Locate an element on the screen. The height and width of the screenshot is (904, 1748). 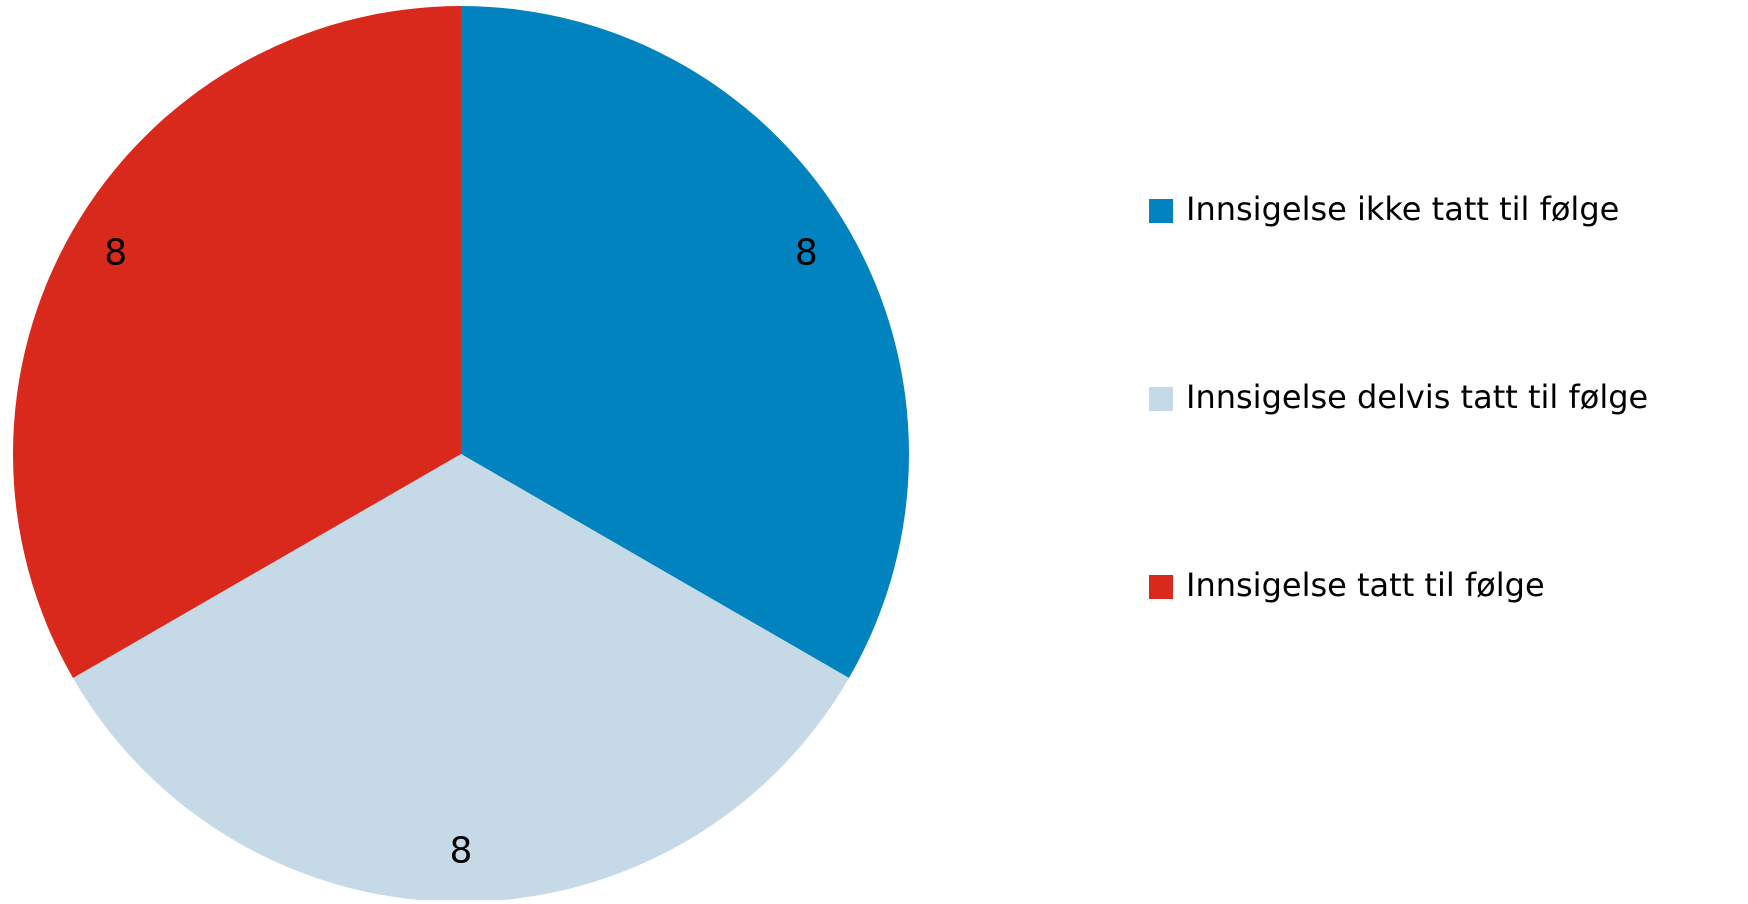
legend-label: Innsigelse delvis tatt til følge is located at coordinates (1417, 397).